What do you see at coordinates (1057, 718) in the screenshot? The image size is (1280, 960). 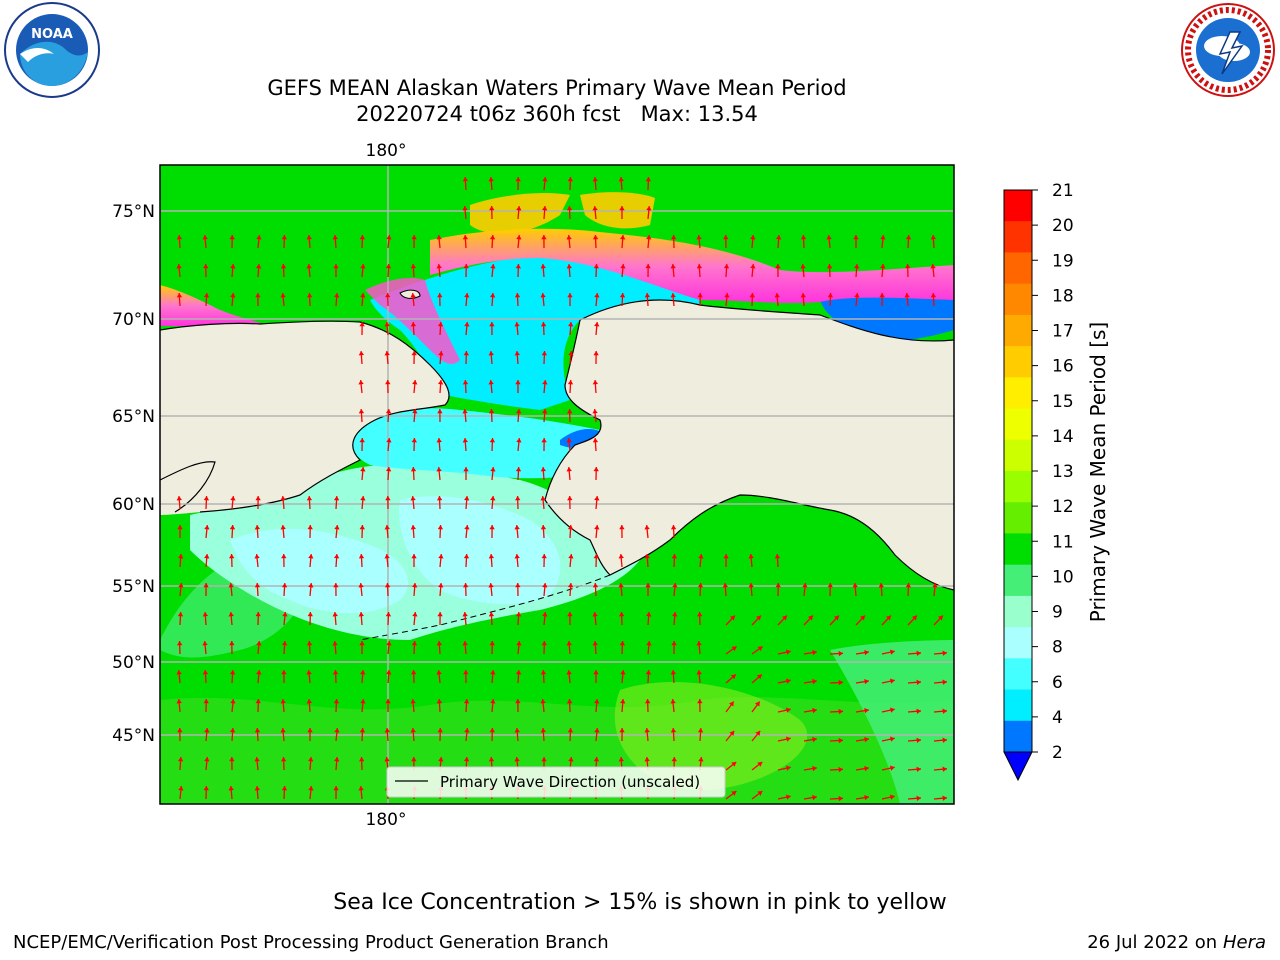 I see `colorbar-tick-label: 4` at bounding box center [1057, 718].